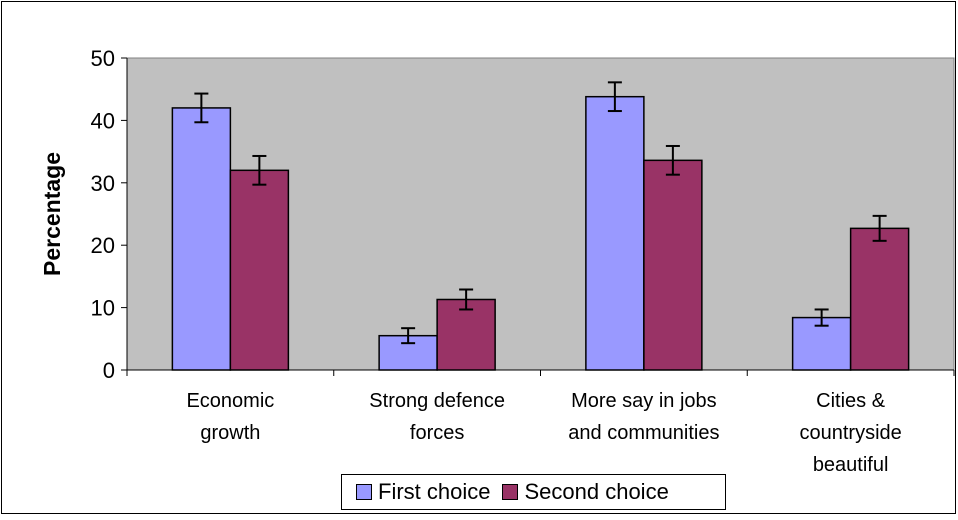 The image size is (958, 520). I want to click on x-tick-label: Economic, so click(230, 401).